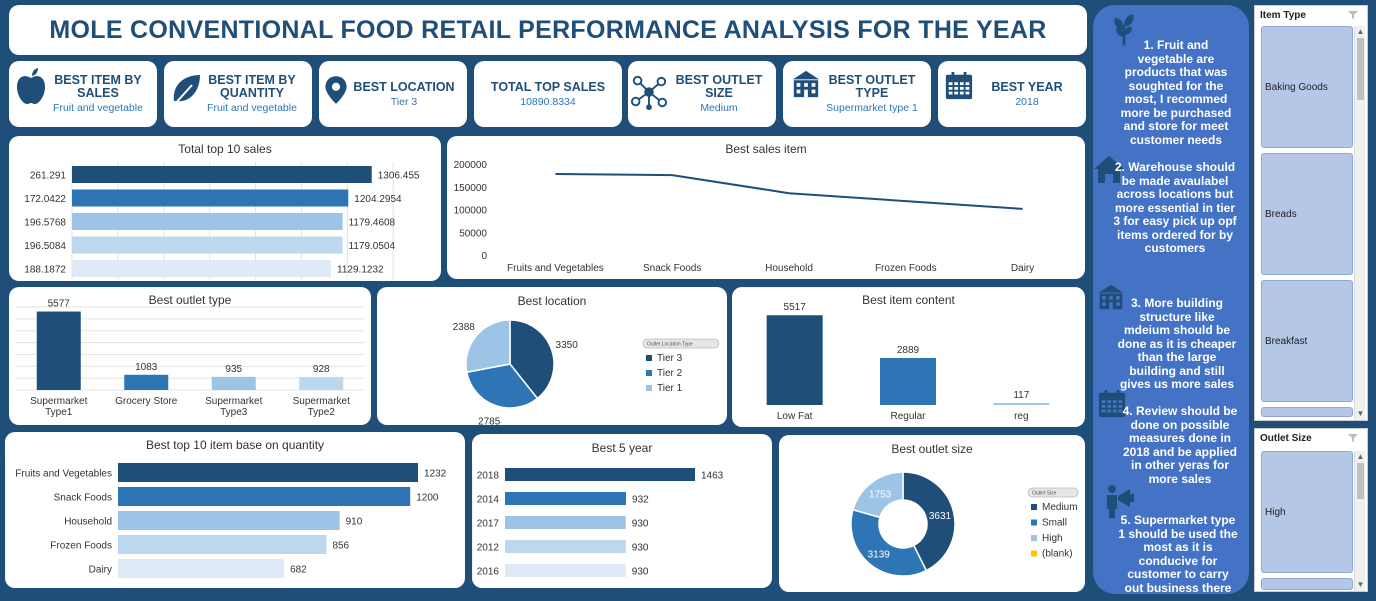 This screenshot has height=601, width=1376. Describe the element at coordinates (488, 476) in the screenshot. I see `category-label: 2018` at that location.